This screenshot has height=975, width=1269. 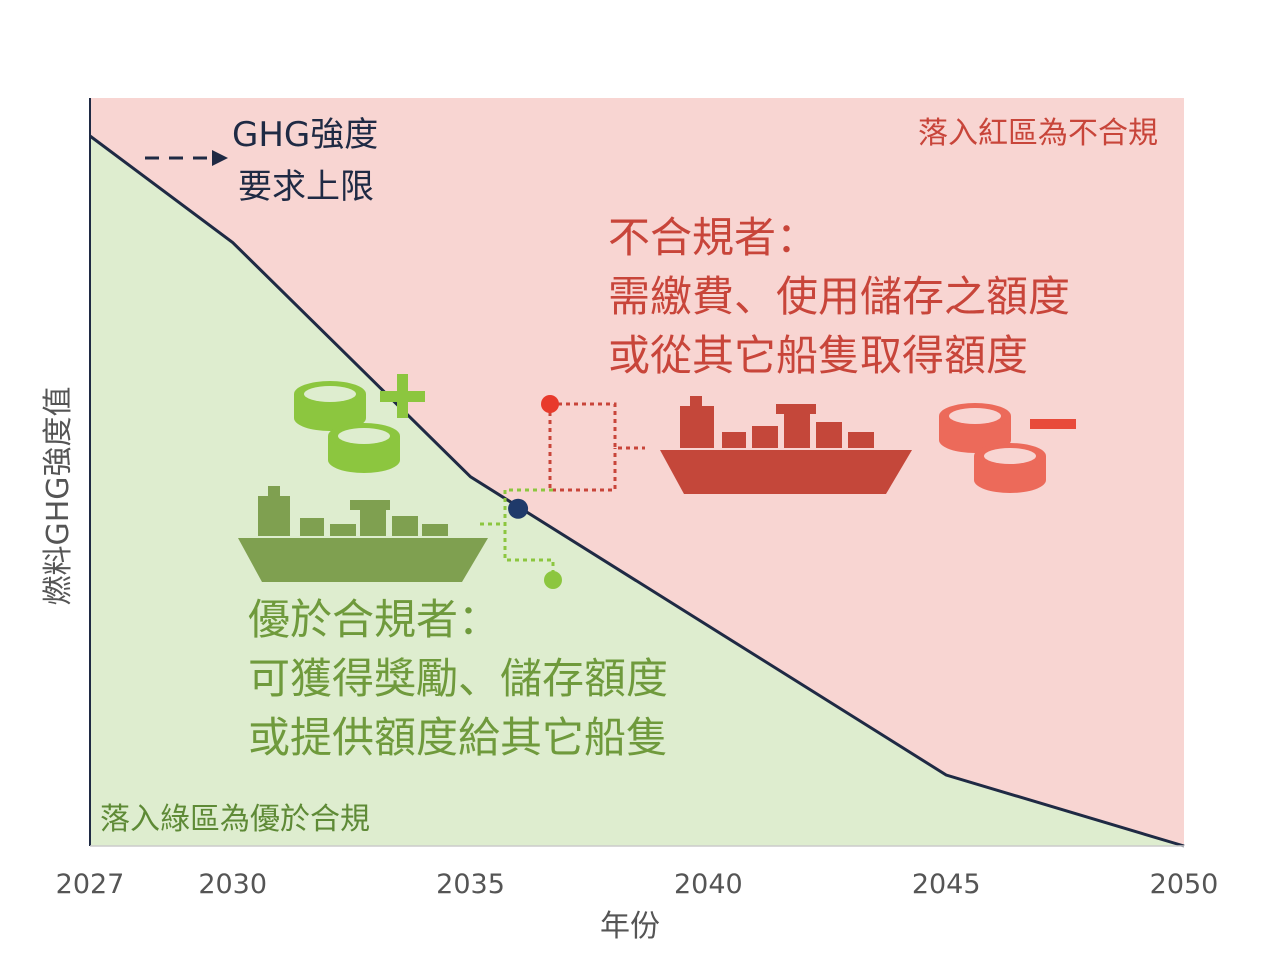 I want to click on red-dot, so click(x=550, y=404).